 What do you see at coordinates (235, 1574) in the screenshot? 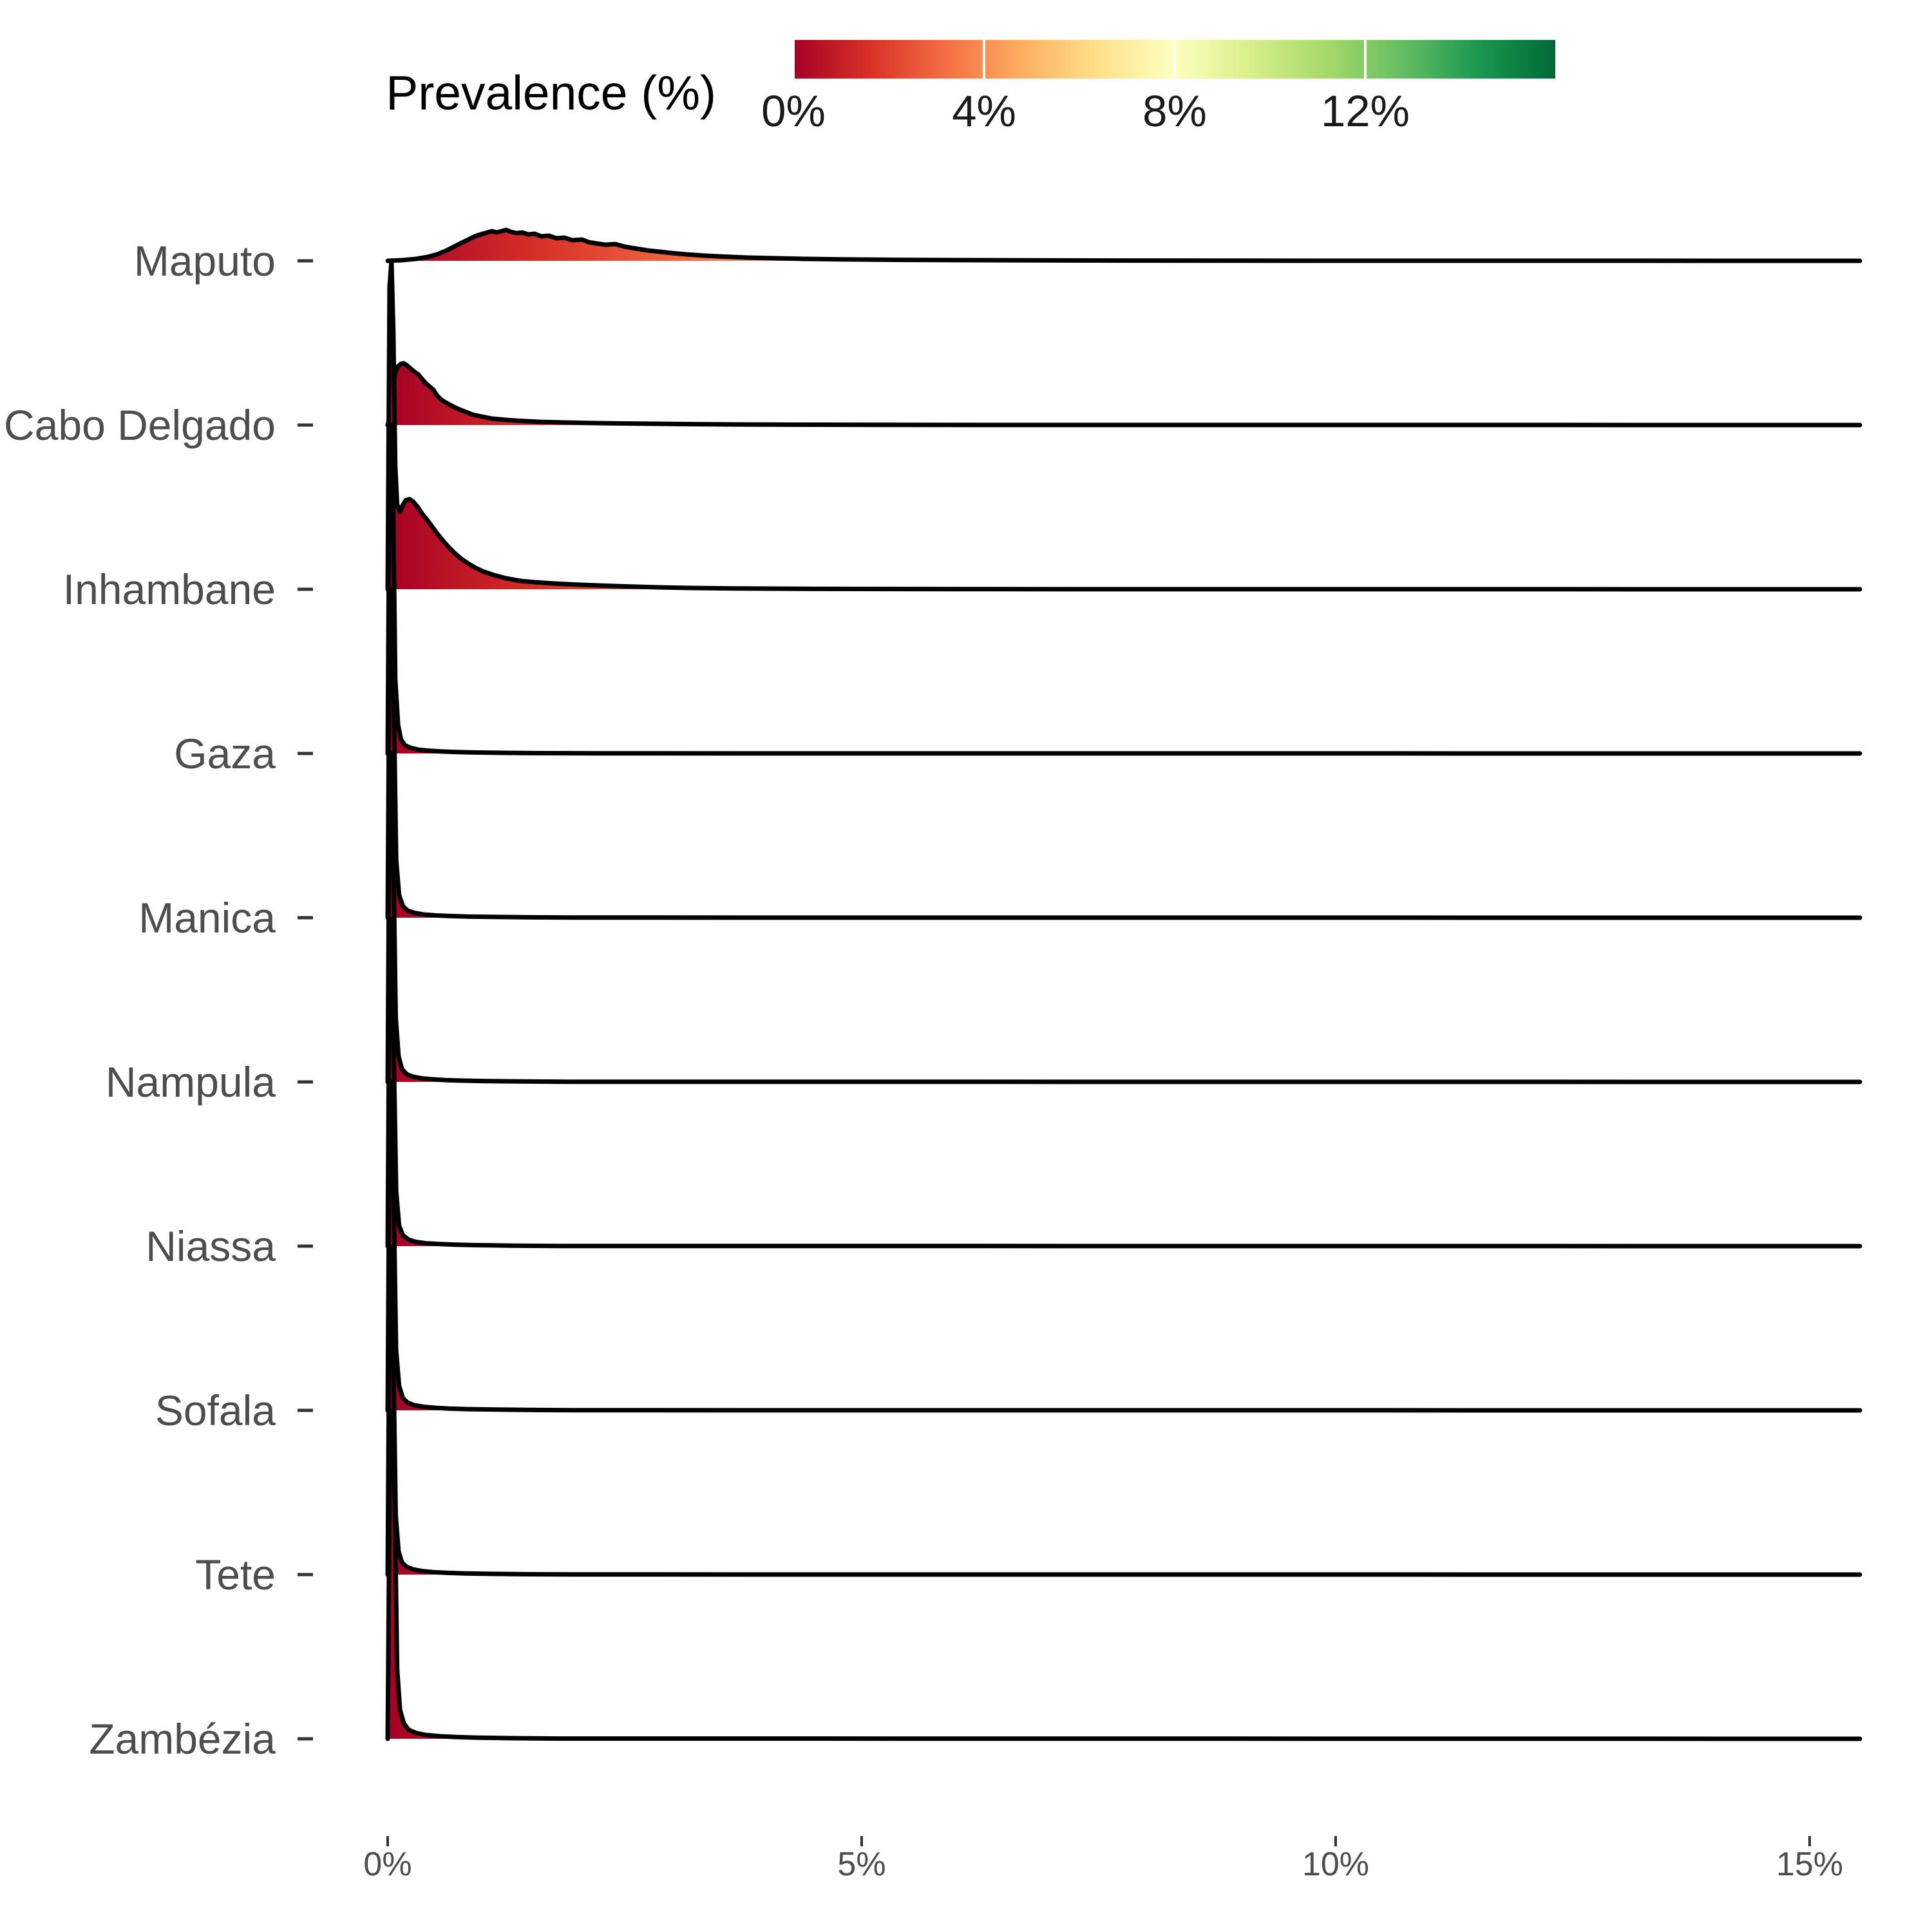
I see `y-axis-label-tete: Tete` at bounding box center [235, 1574].